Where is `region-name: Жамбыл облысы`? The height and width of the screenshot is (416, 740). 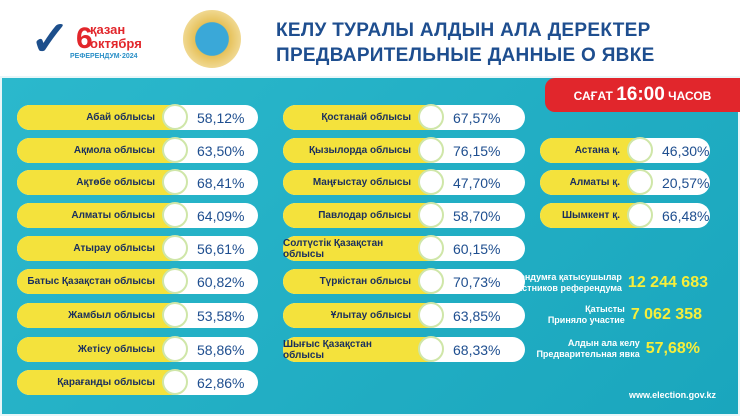
region-name: Жамбыл облысы is located at coordinates (96, 315).